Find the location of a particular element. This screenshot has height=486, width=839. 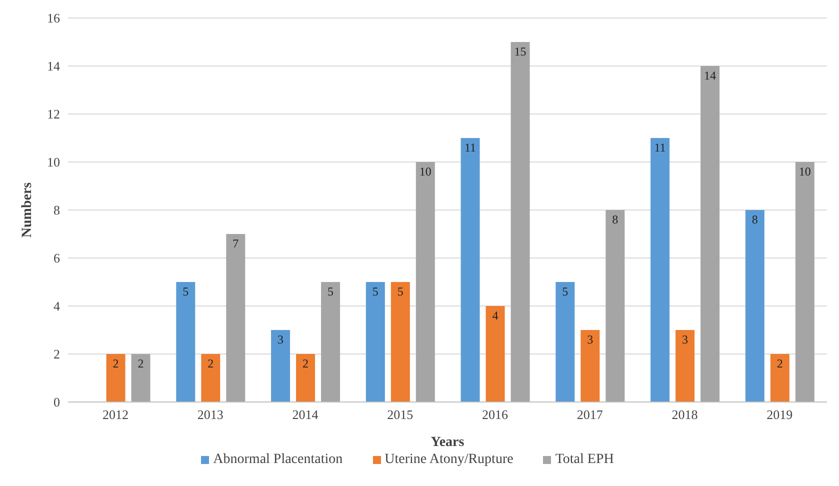

y-tick-label: 6 is located at coordinates (57, 258).